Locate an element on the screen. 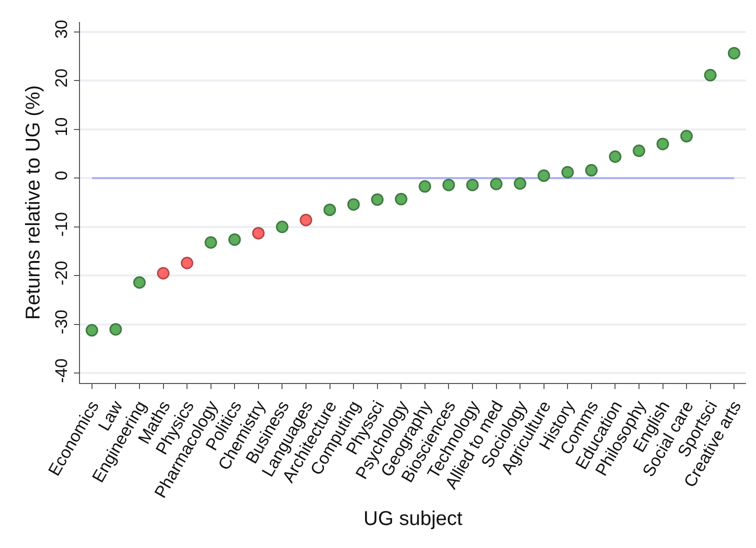 The width and height of the screenshot is (756, 548). y-tick-label: 20 is located at coordinates (62, 78).